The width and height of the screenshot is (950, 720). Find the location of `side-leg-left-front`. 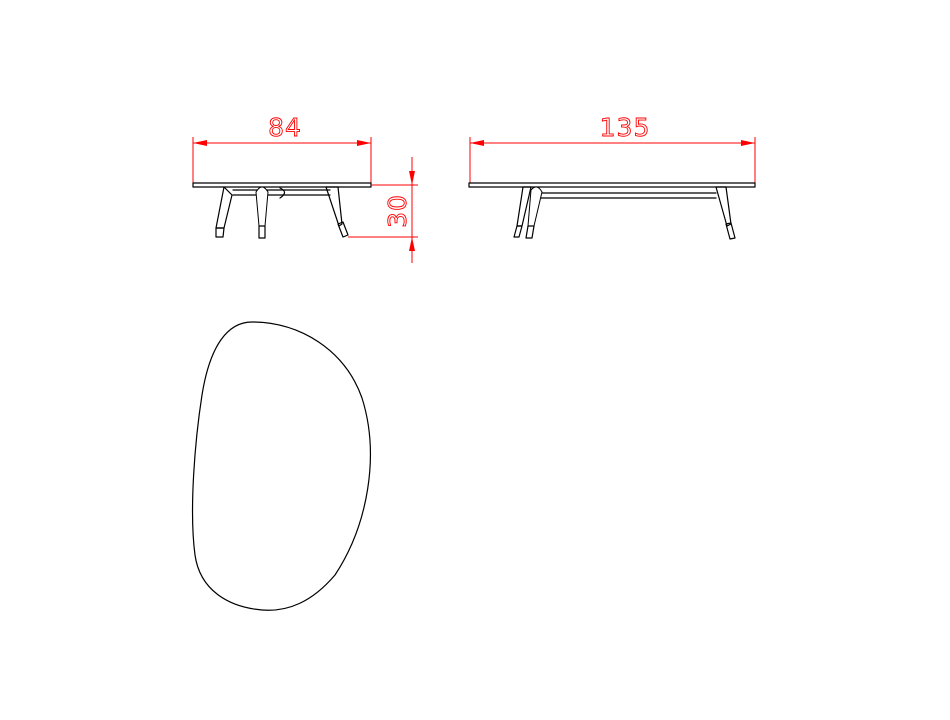

side-leg-left-front is located at coordinates (522, 212).